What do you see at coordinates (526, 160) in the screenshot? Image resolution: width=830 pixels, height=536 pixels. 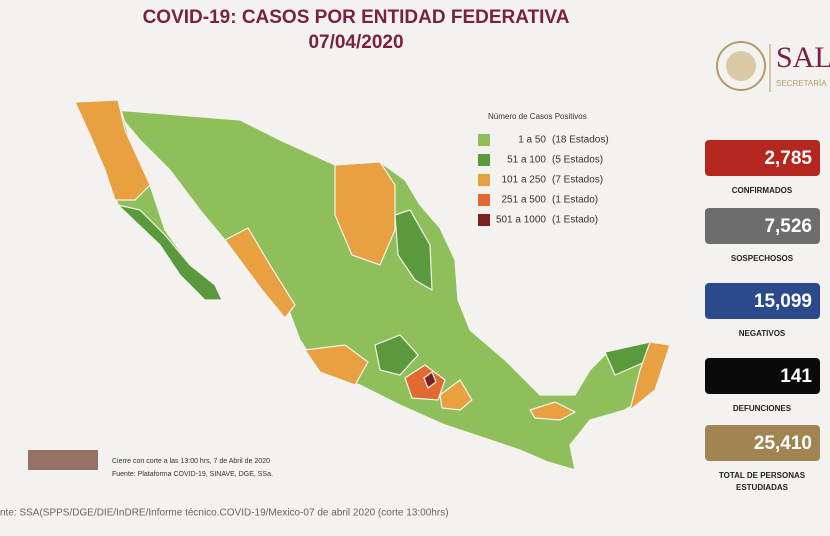 I see `legend-range: 51 a 100` at bounding box center [526, 160].